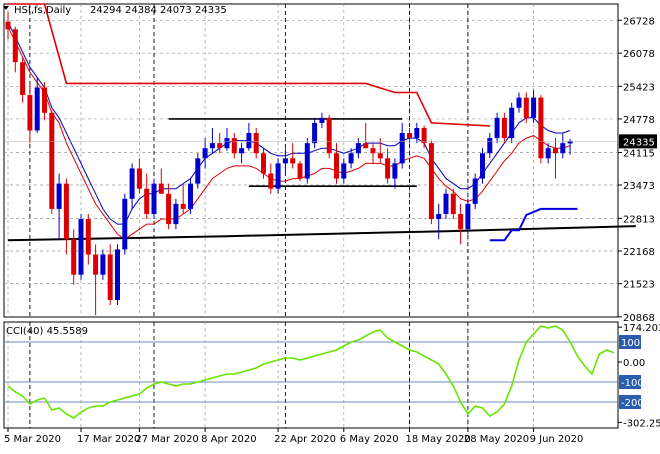 This screenshot has width=660, height=454. I want to click on collapse-arrow-icon, so click(6, 8).